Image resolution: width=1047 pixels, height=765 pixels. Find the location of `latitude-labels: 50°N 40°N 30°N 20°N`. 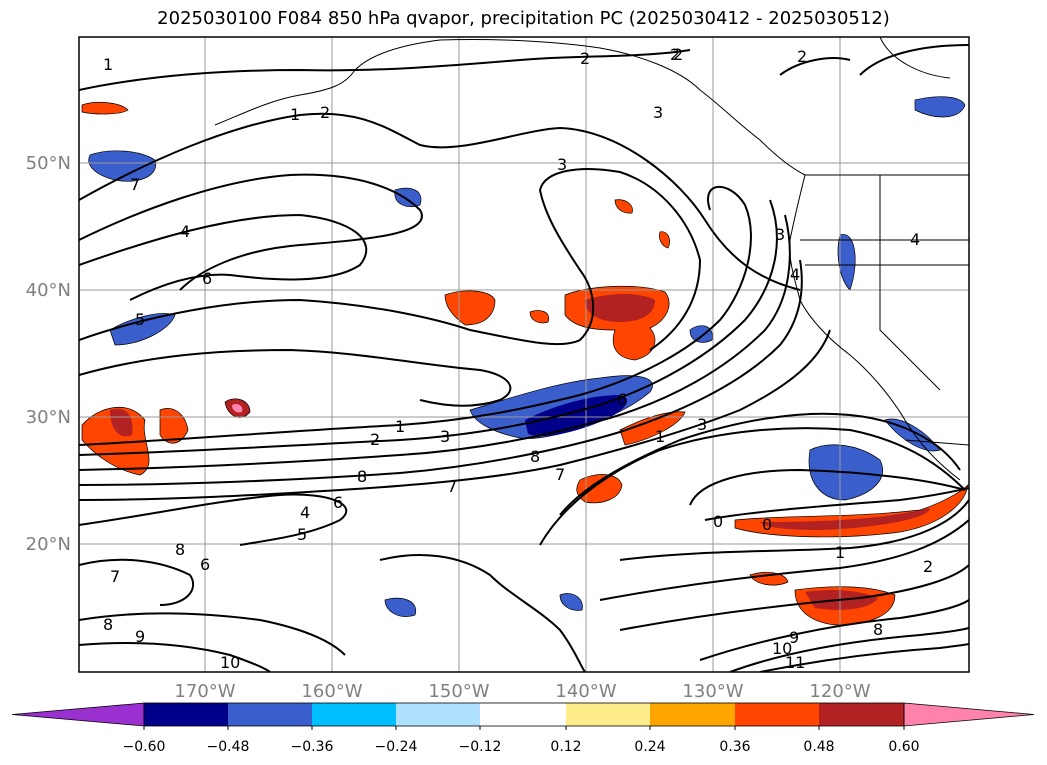

latitude-labels: 50°N 40°N 30°N 20°N is located at coordinates (48, 354).